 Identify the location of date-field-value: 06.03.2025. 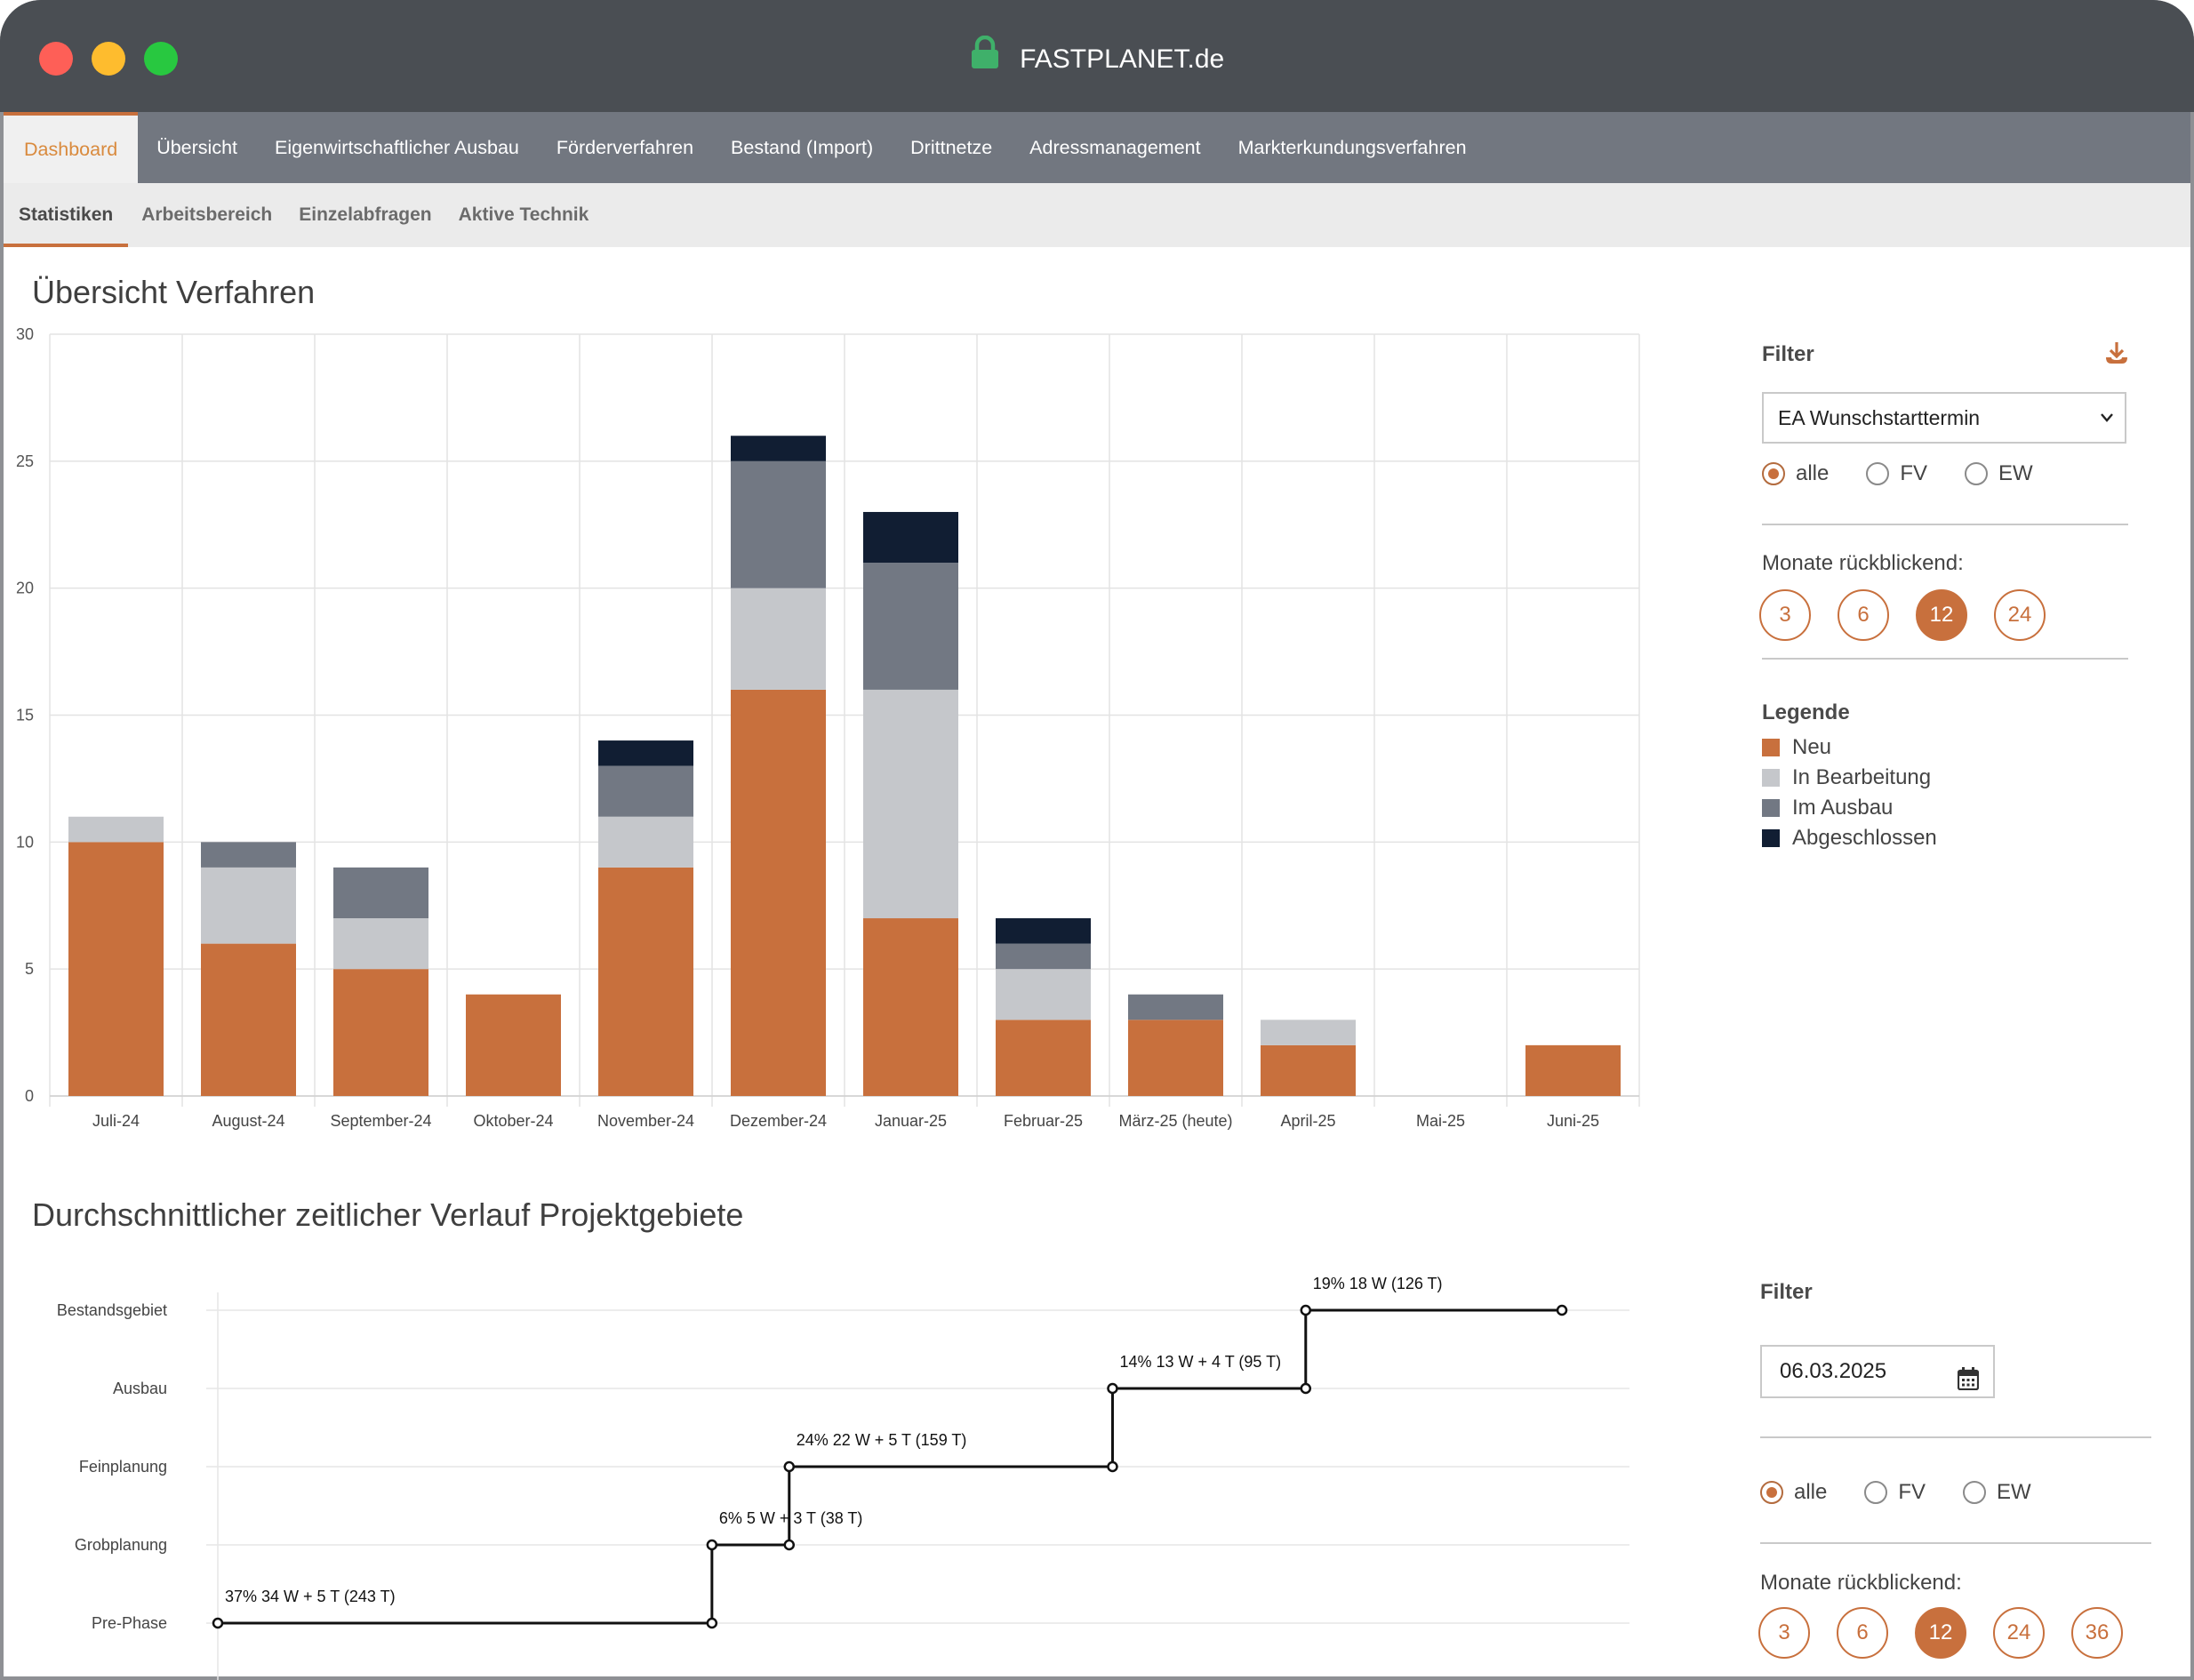
(1834, 1371).